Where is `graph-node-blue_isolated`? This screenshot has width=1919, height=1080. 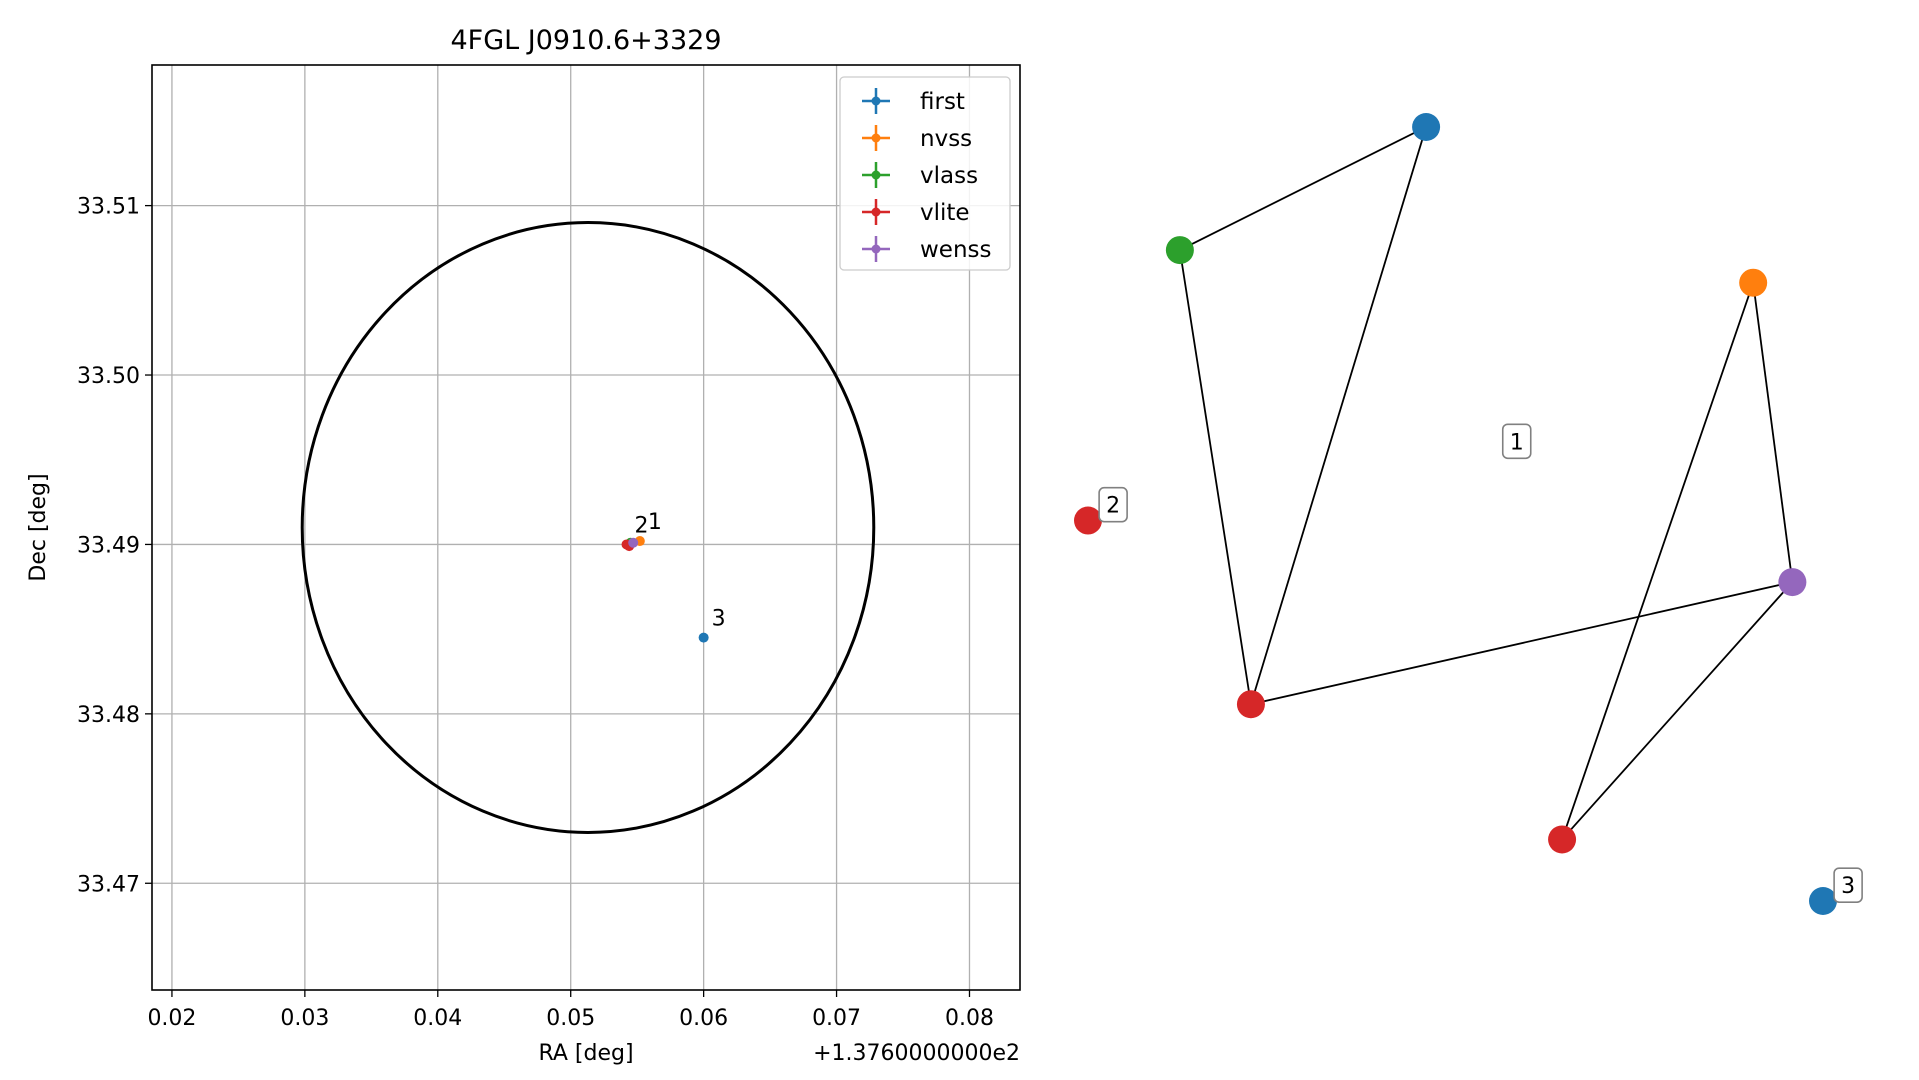
graph-node-blue_isolated is located at coordinates (1823, 901).